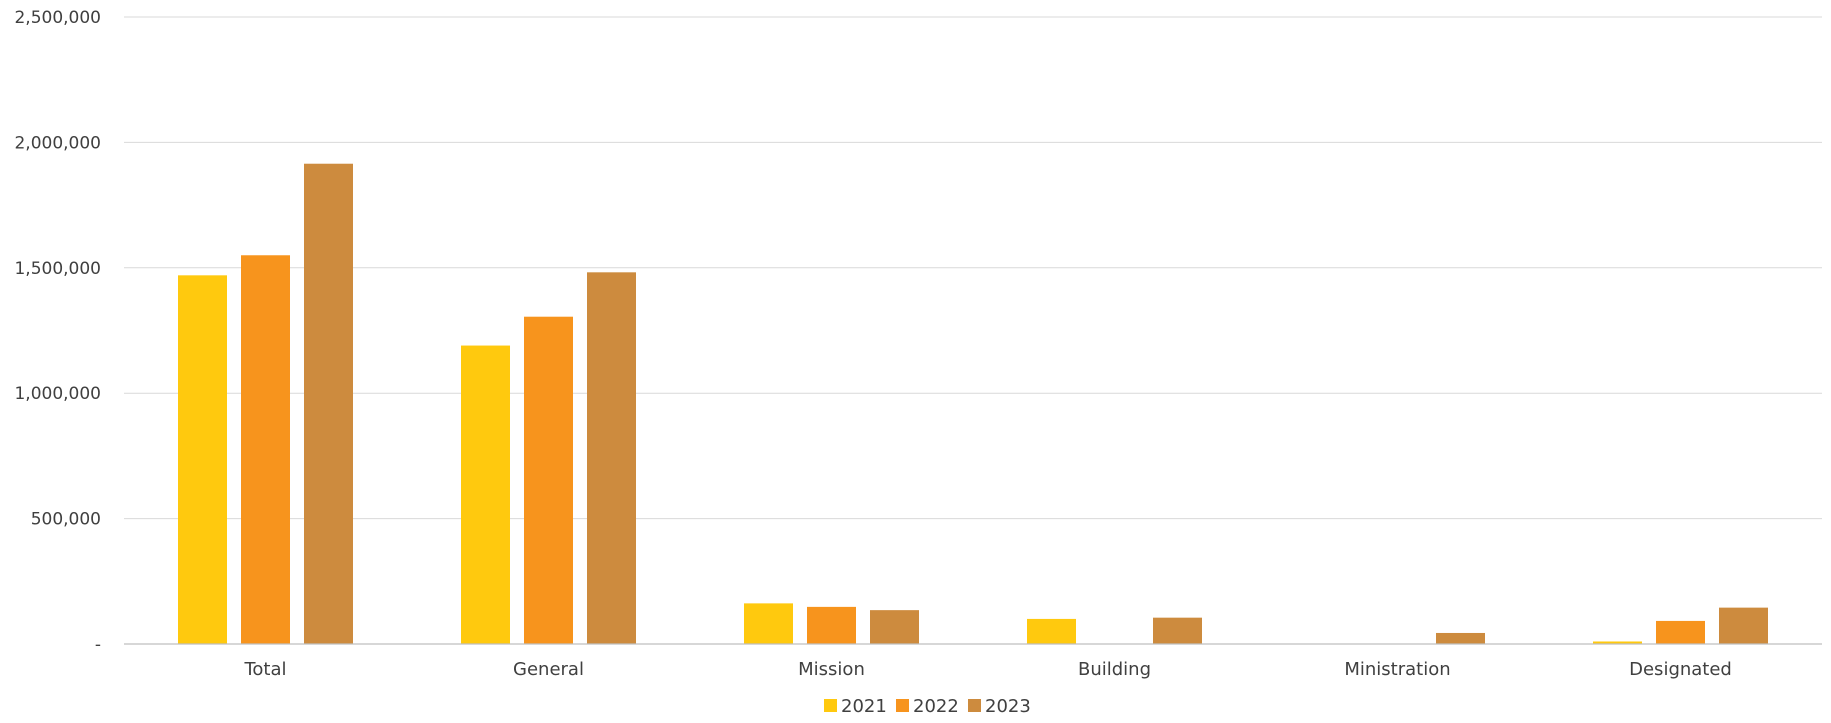 The image size is (1831, 723). Describe the element at coordinates (974, 705) in the screenshot. I see `legend-swatch-2023` at that location.